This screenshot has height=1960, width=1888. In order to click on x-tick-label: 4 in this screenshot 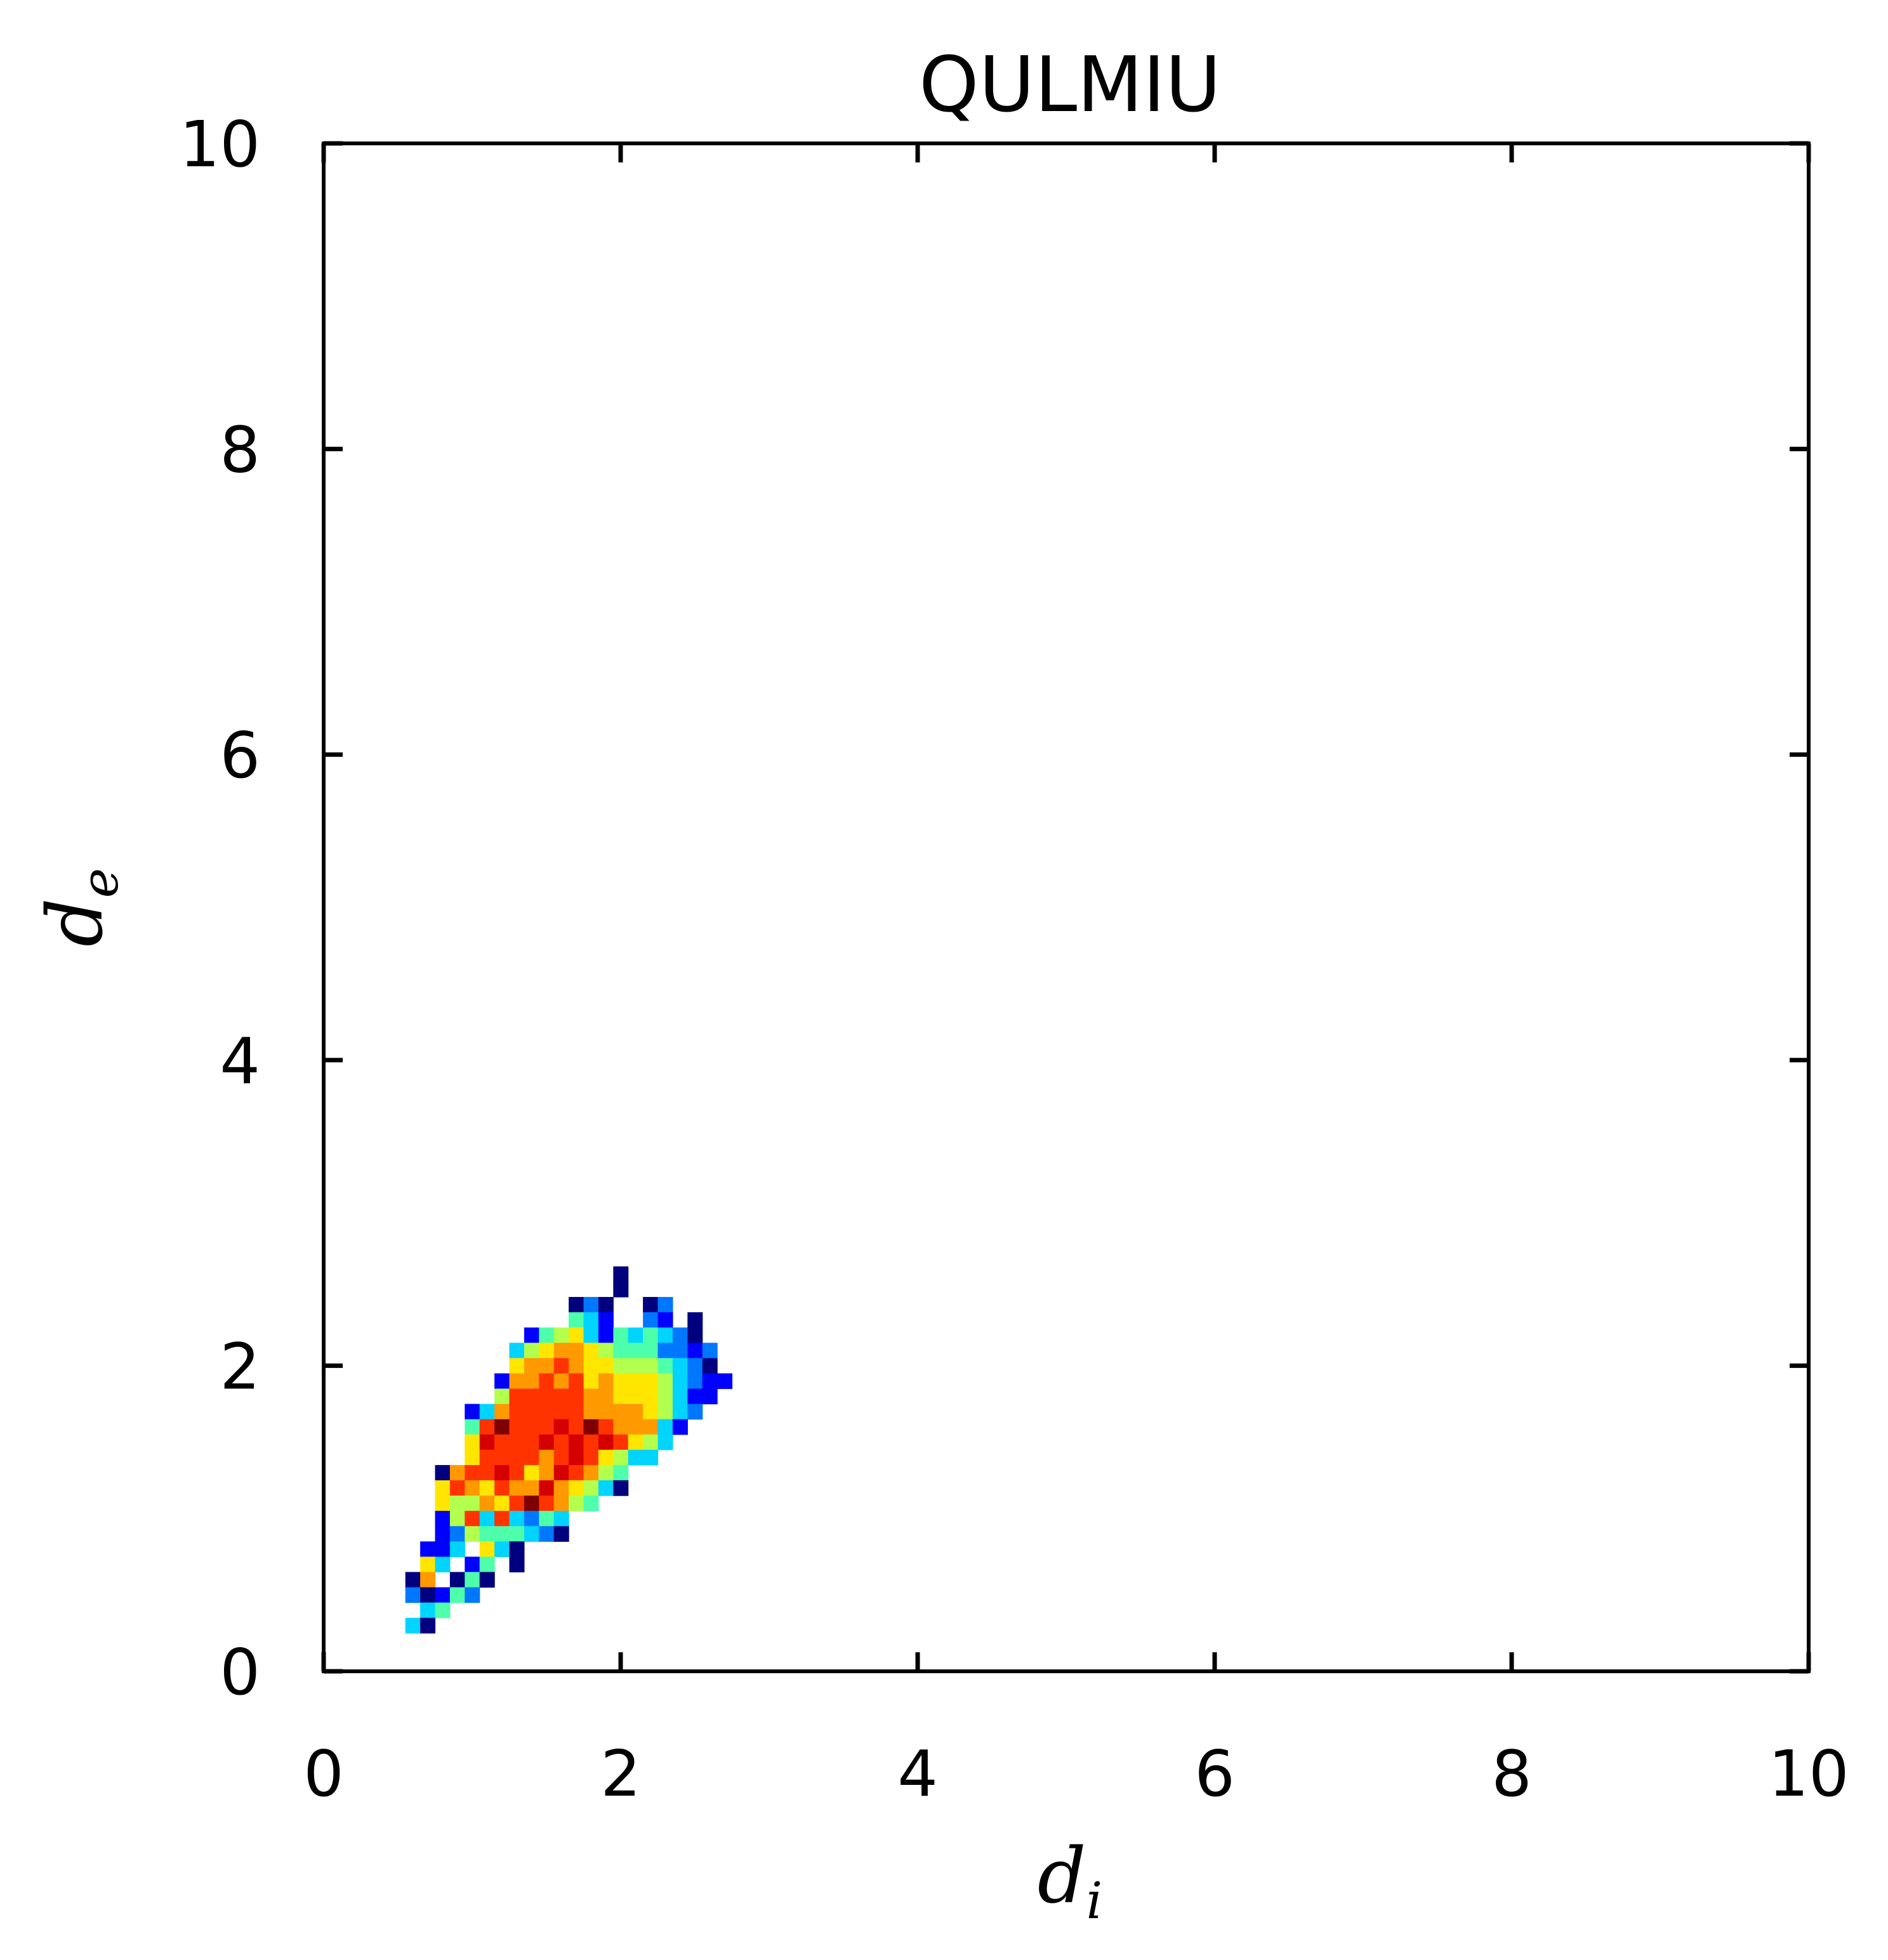, I will do `click(917, 1774)`.